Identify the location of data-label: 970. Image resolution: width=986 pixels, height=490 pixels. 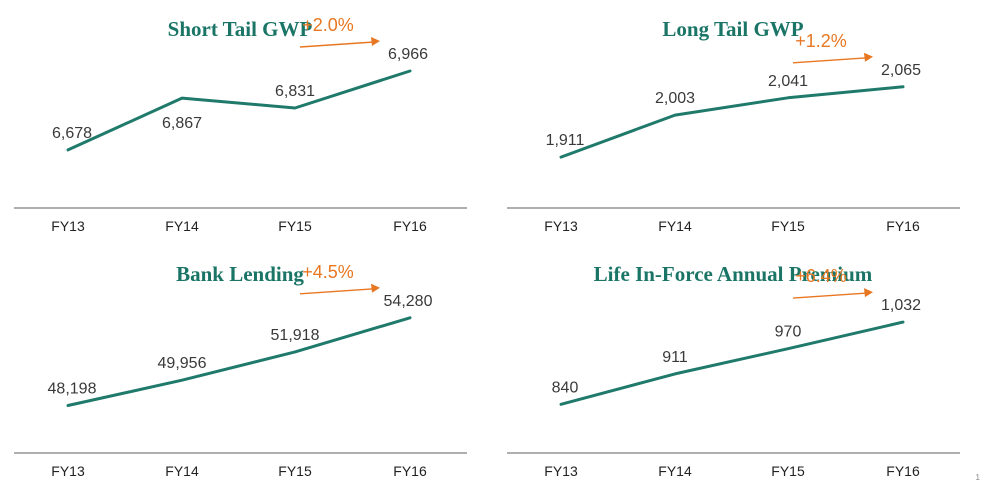
(788, 332).